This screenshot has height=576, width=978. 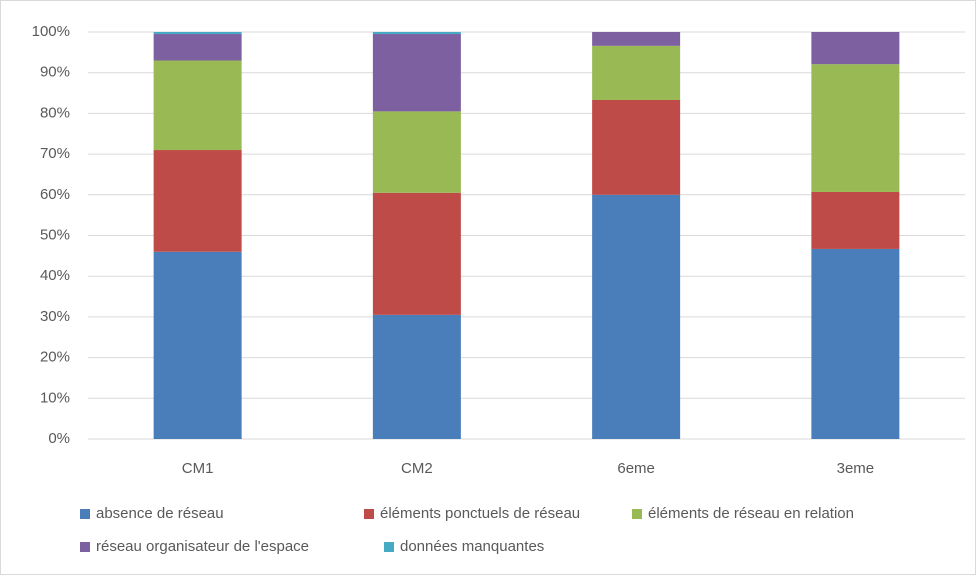 I want to click on x-tick-label: CM1, so click(x=198, y=468).